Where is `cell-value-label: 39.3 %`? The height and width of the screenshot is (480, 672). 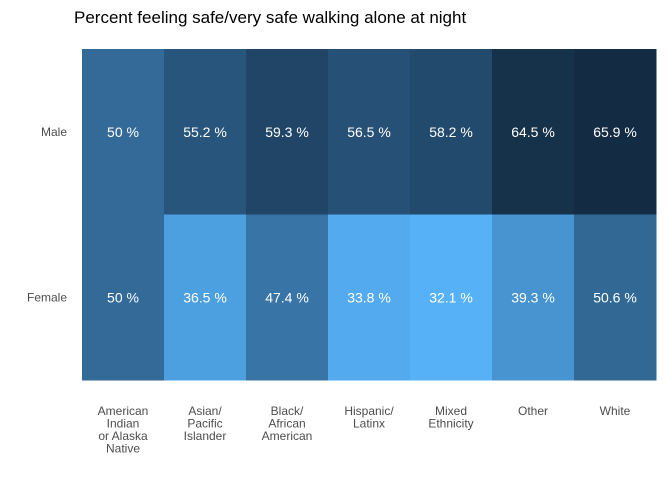
cell-value-label: 39.3 % is located at coordinates (533, 297).